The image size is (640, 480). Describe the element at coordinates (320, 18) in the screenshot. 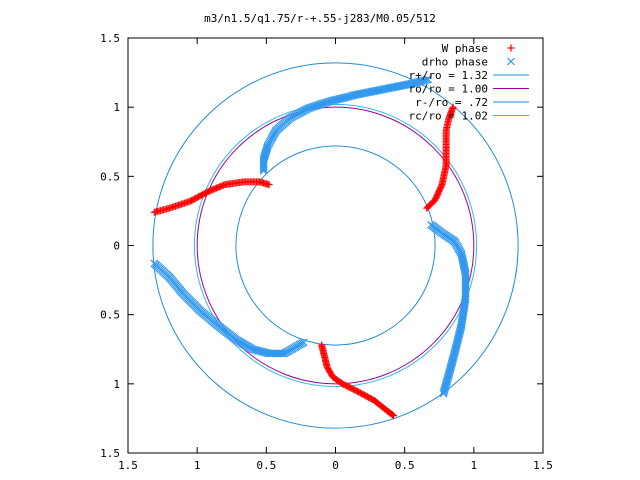

I see `chart-title: m3/n1.5/q1.75/r-+.55-j283/M0.05/512` at that location.